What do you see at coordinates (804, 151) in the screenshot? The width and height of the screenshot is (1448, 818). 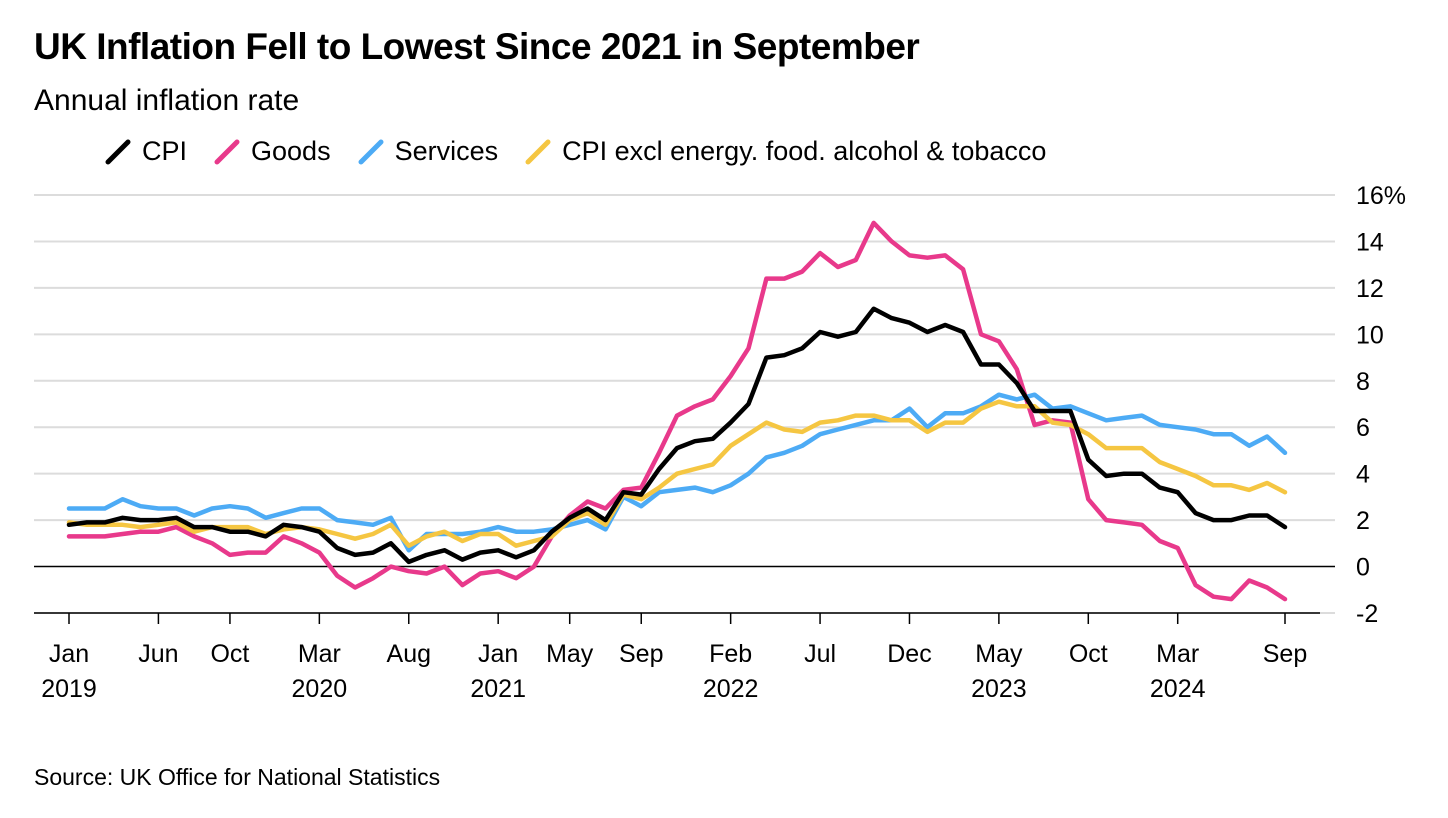 I see `legend-label: CPI excl energy. food. alcohol & tobacco` at bounding box center [804, 151].